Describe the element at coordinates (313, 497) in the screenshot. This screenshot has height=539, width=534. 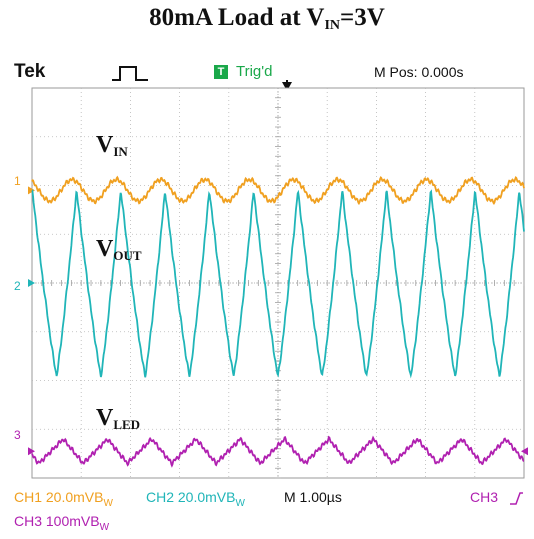
I see `timebase-readout: M 1.00µs` at that location.